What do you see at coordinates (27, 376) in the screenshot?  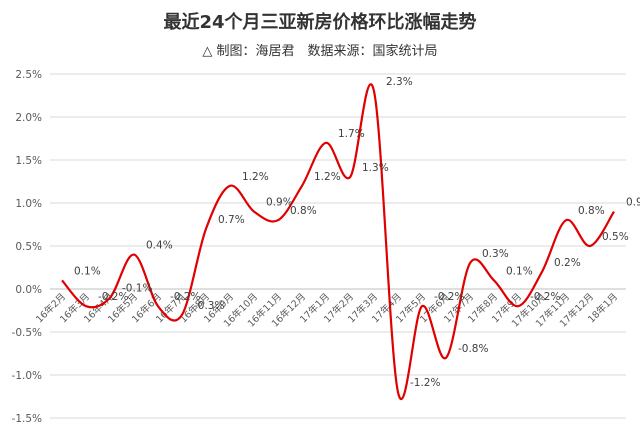 I see `y-tick-label: -1.0%` at bounding box center [27, 376].